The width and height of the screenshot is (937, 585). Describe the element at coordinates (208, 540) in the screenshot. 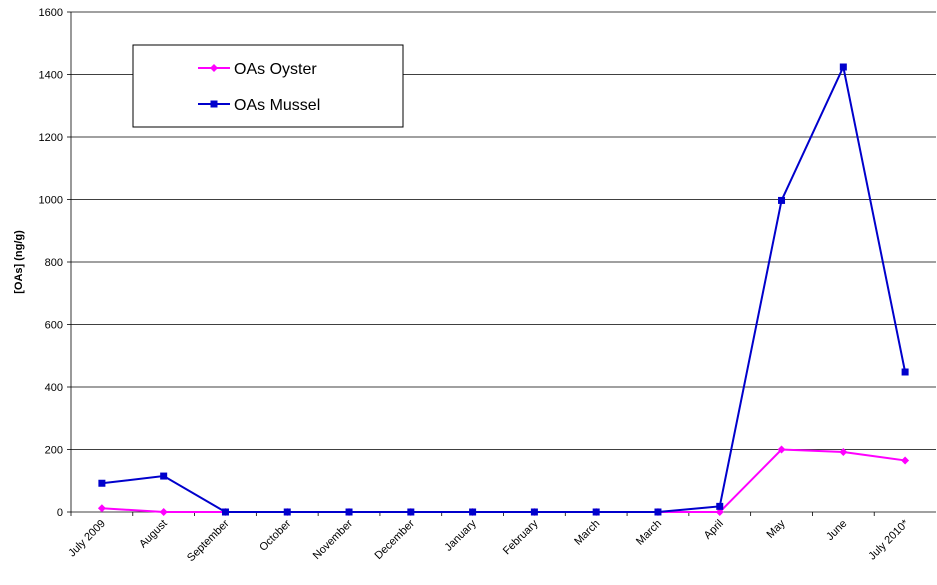

I see `x-tick-label: September` at that location.